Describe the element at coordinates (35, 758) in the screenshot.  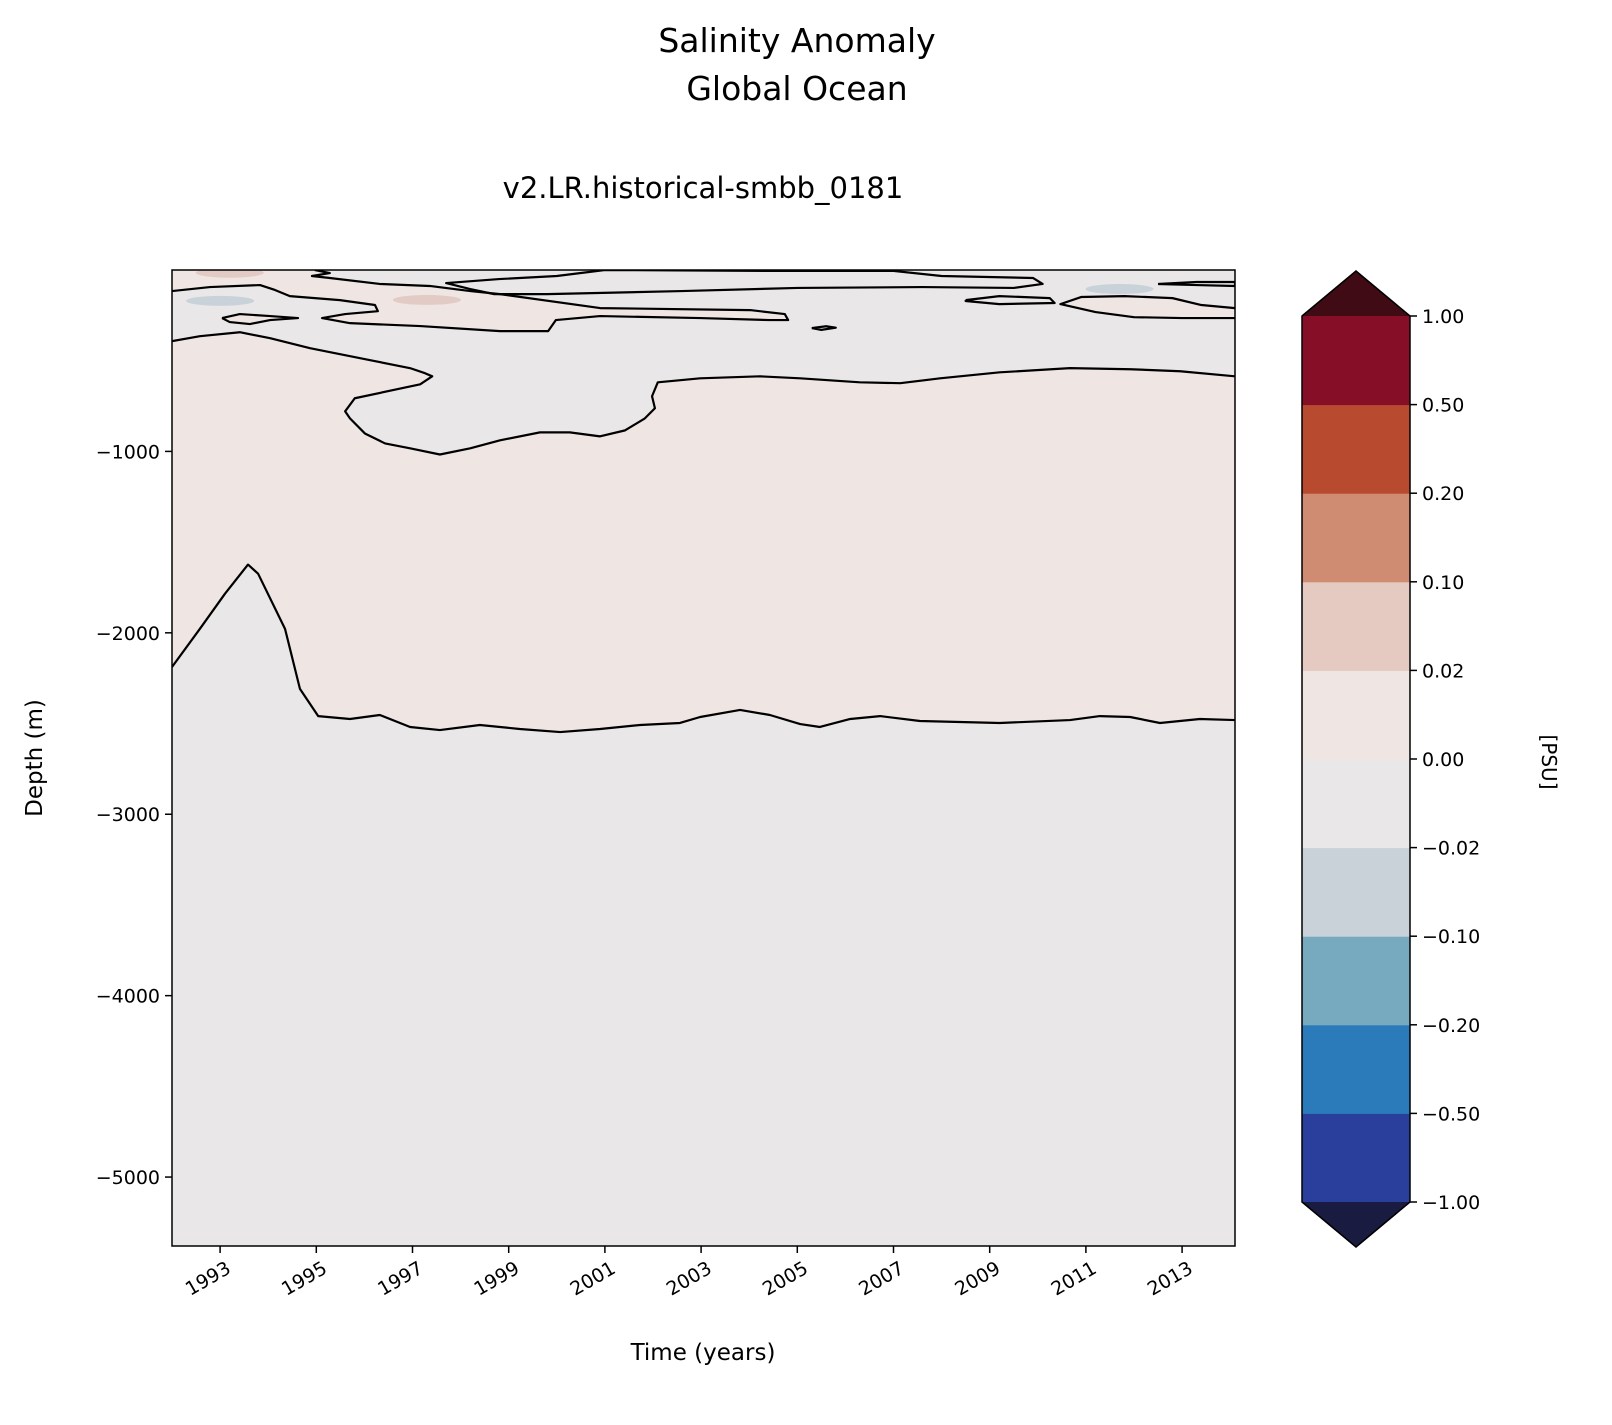
I see `y-axis-label: Depth (m)` at that location.